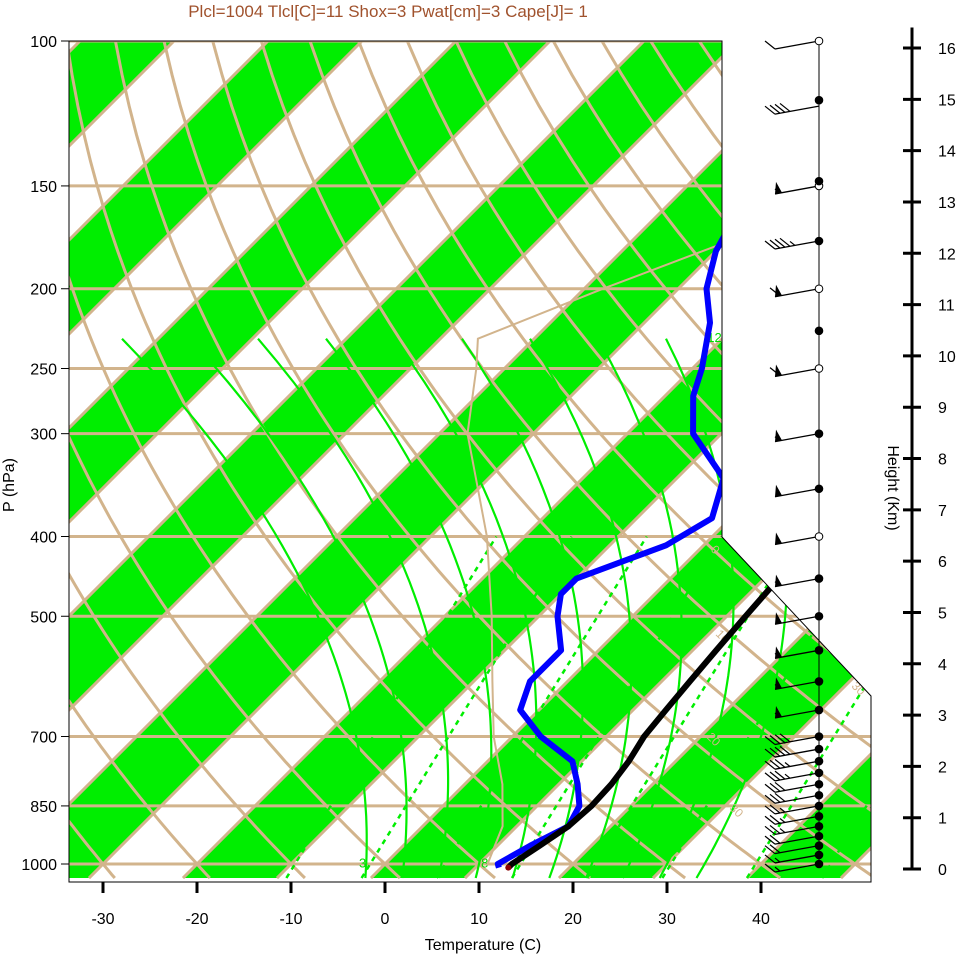 Image resolution: width=961 pixels, height=957 pixels. I want to click on height-tick-label: 14, so click(947, 152).